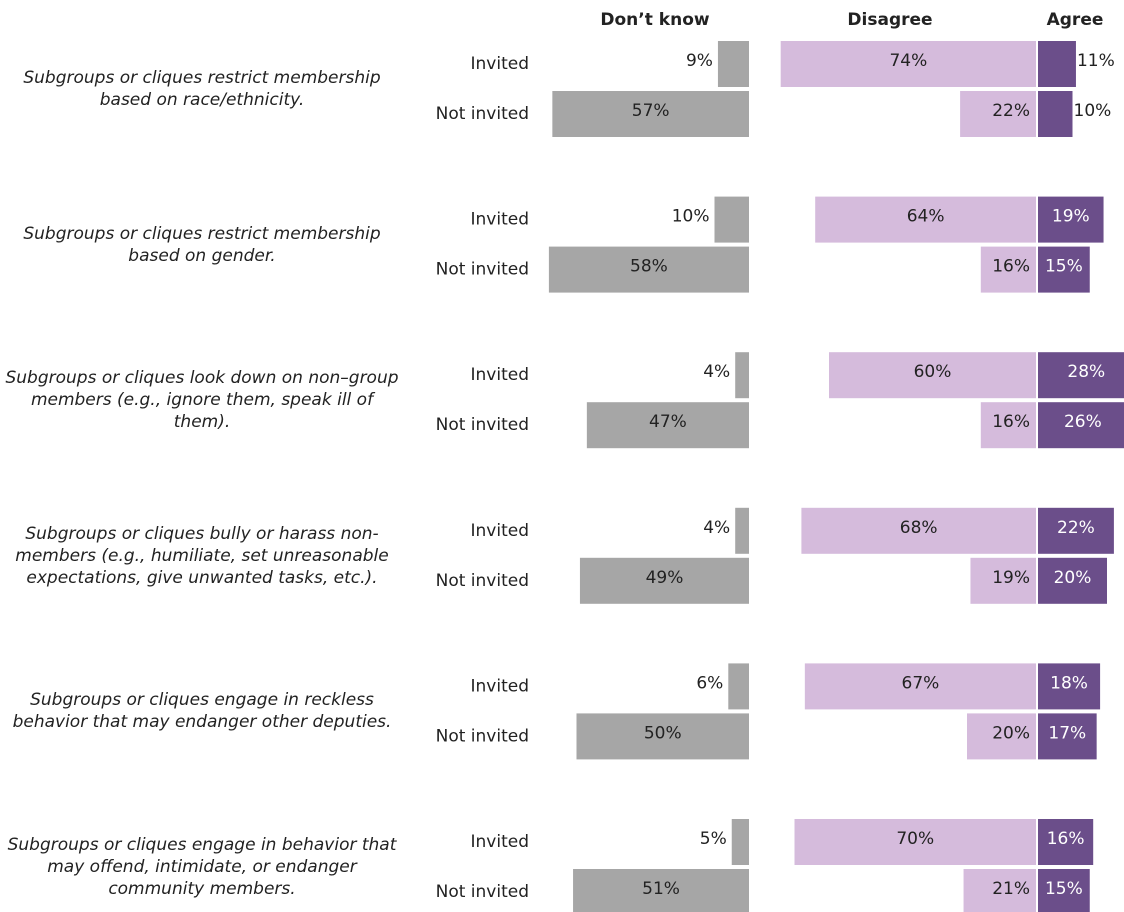 Image resolution: width=1124 pixels, height=912 pixels. I want to click on value-label: 68%, so click(919, 528).